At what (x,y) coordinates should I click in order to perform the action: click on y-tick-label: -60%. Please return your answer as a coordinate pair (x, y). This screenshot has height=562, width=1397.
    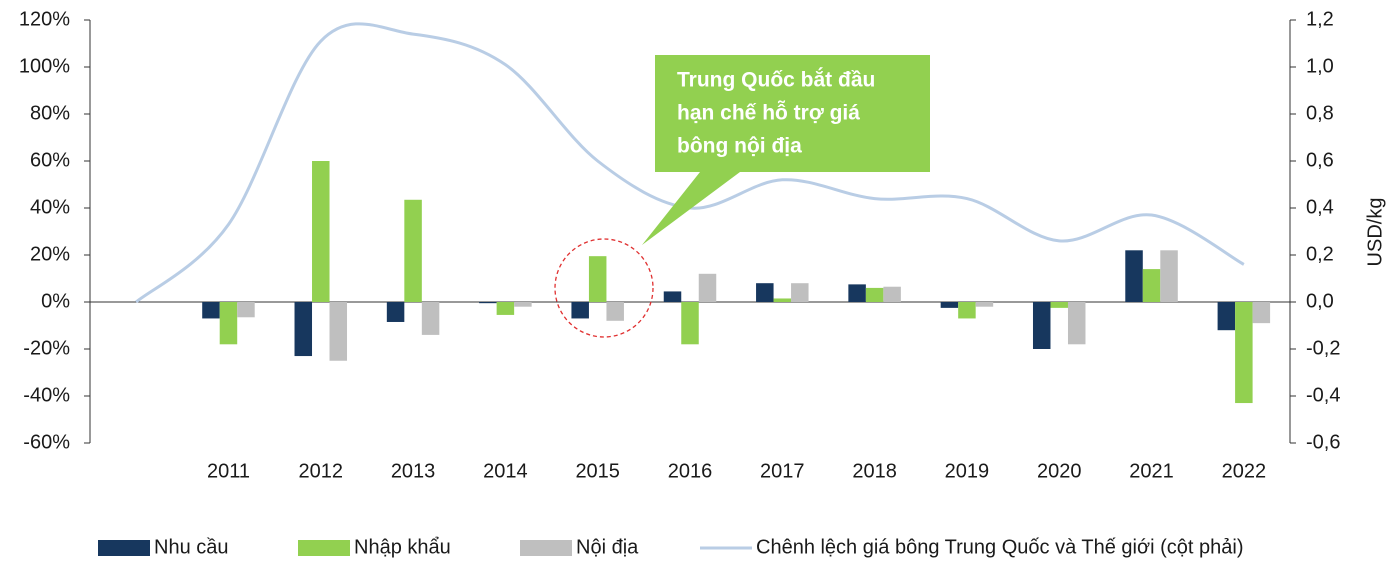
    Looking at the image, I should click on (46, 442).